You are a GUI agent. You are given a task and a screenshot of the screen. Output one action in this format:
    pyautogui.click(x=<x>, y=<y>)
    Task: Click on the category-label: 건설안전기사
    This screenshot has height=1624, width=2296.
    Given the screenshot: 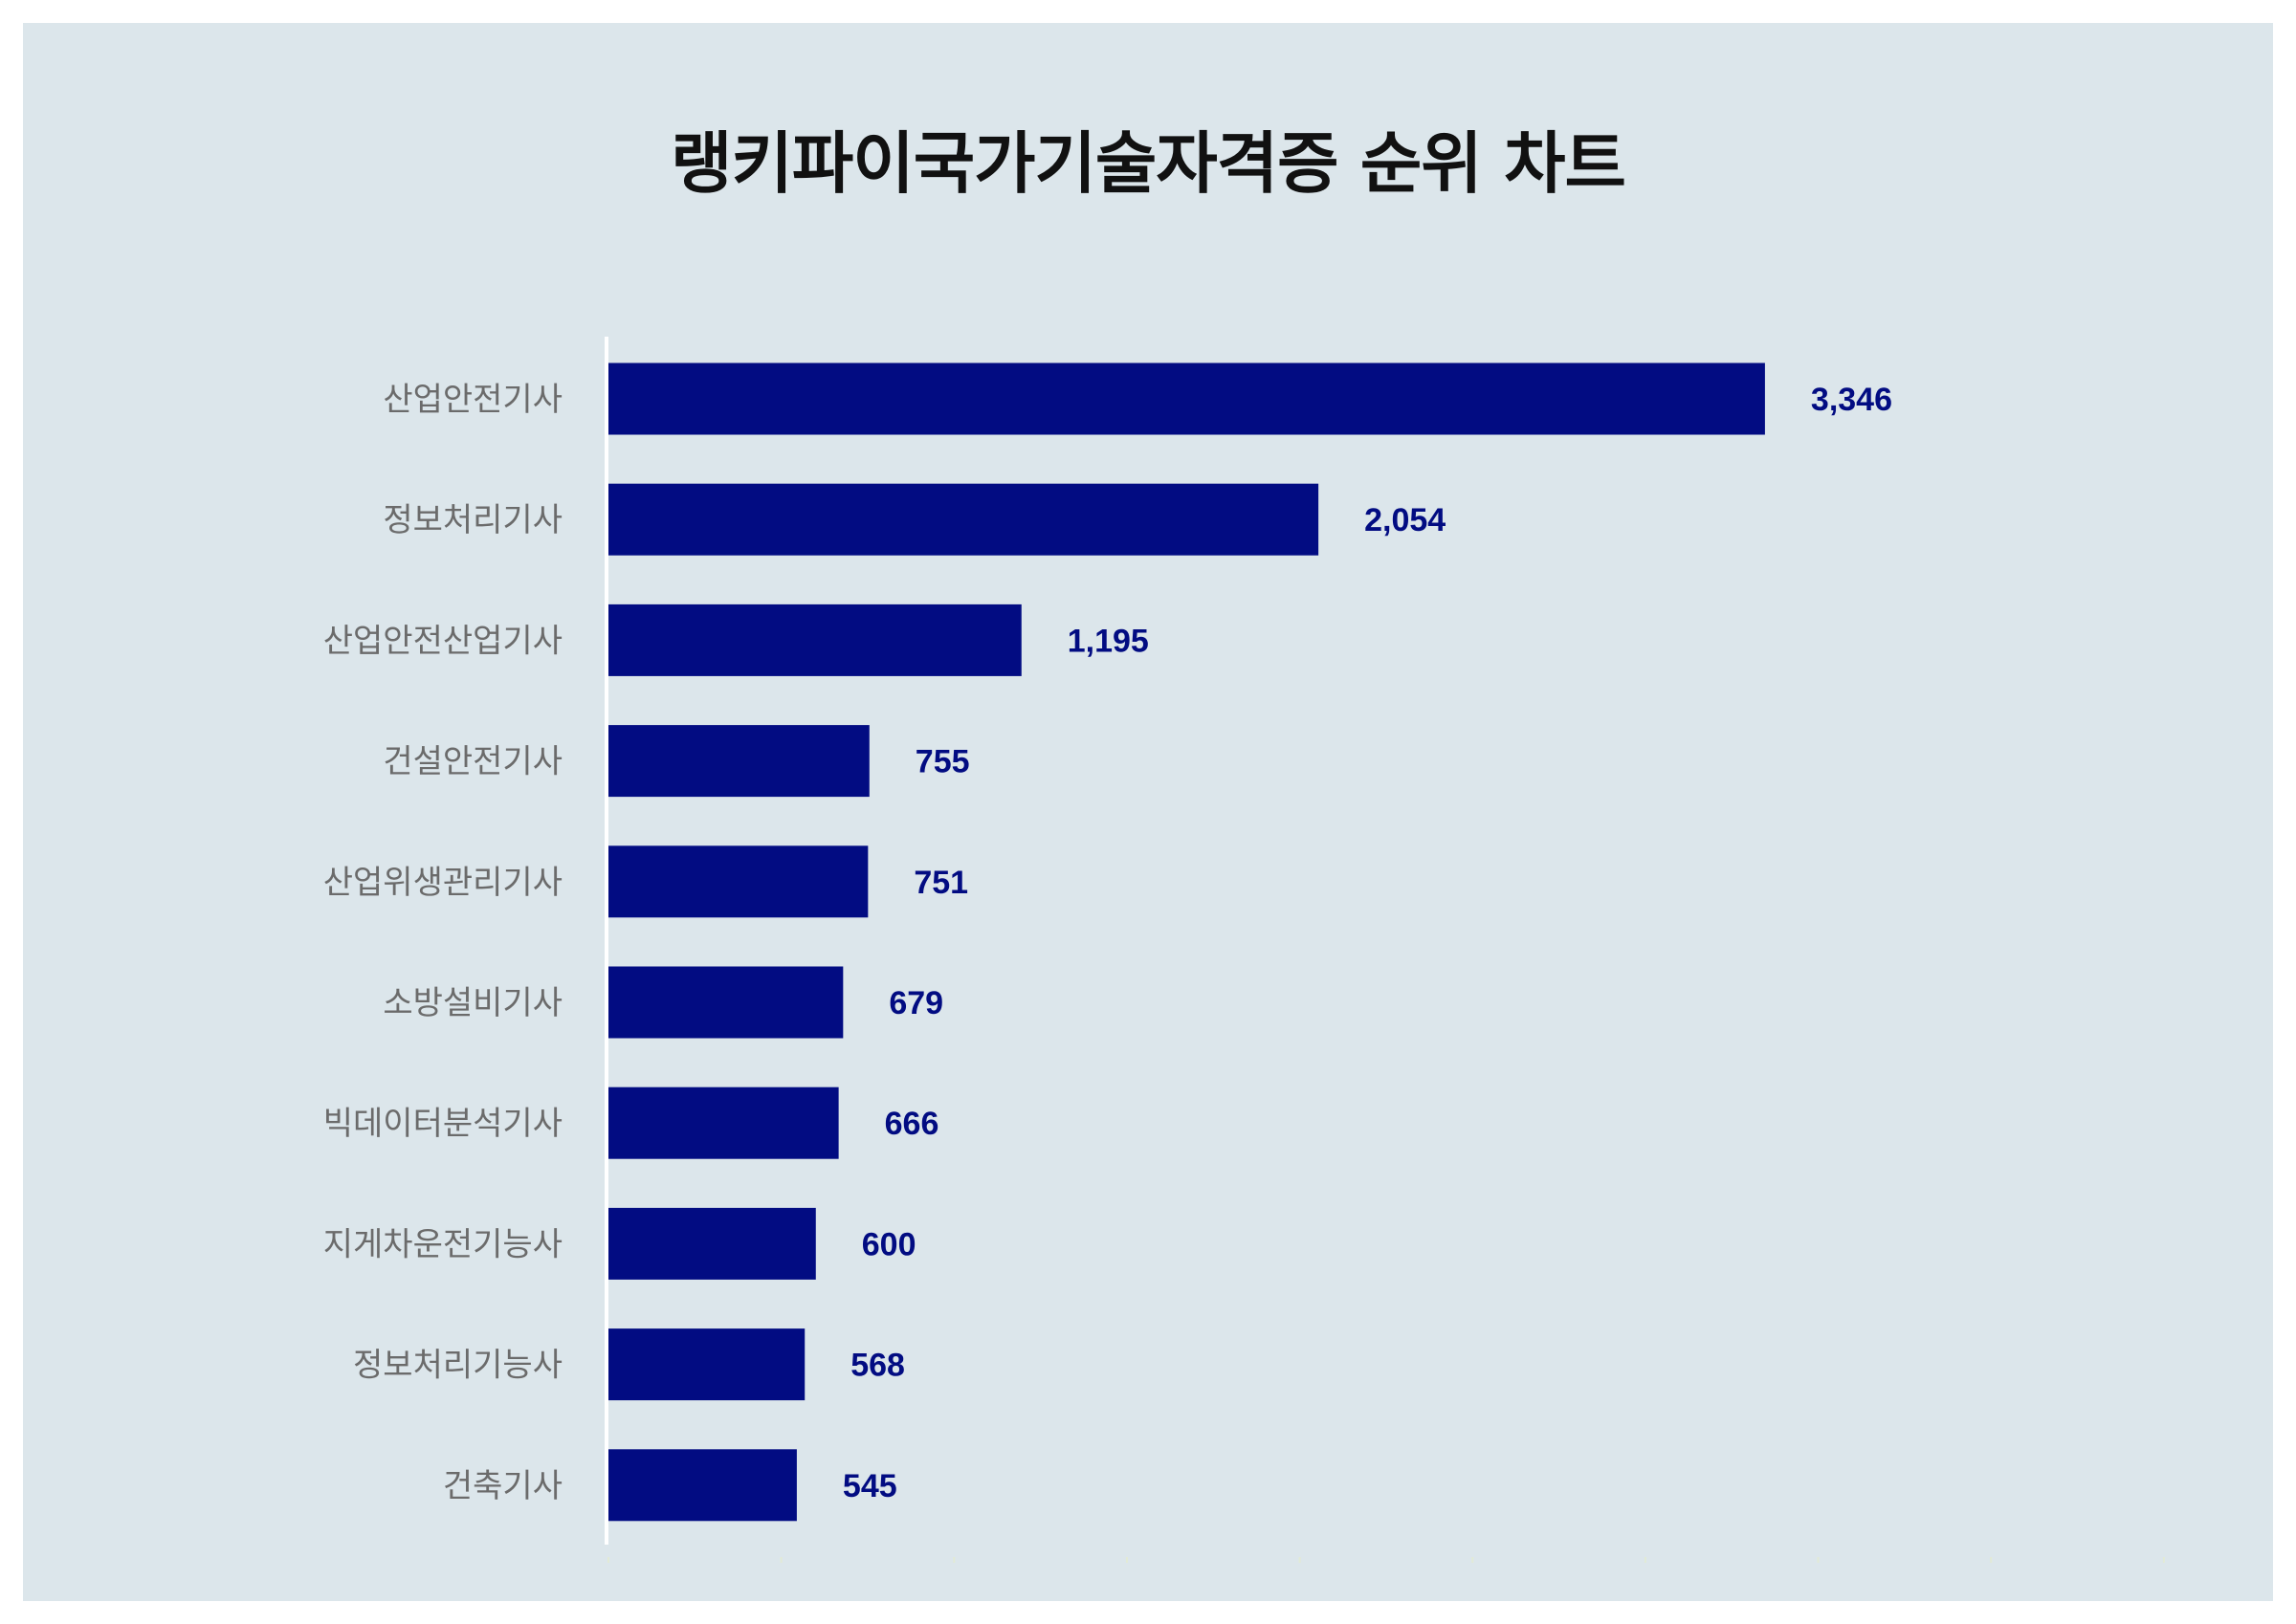 What is the action you would take?
    pyautogui.click(x=473, y=762)
    